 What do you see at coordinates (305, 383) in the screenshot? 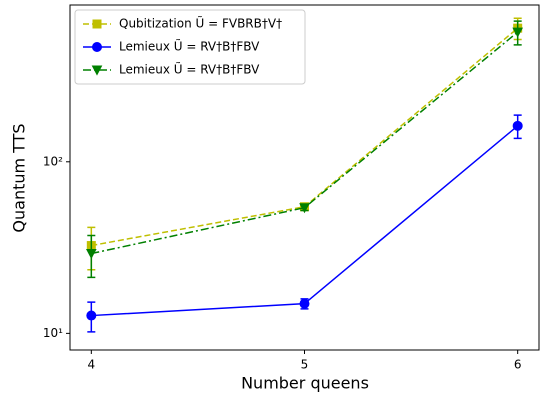
I see `x-axis-label: Number queens` at bounding box center [305, 383].